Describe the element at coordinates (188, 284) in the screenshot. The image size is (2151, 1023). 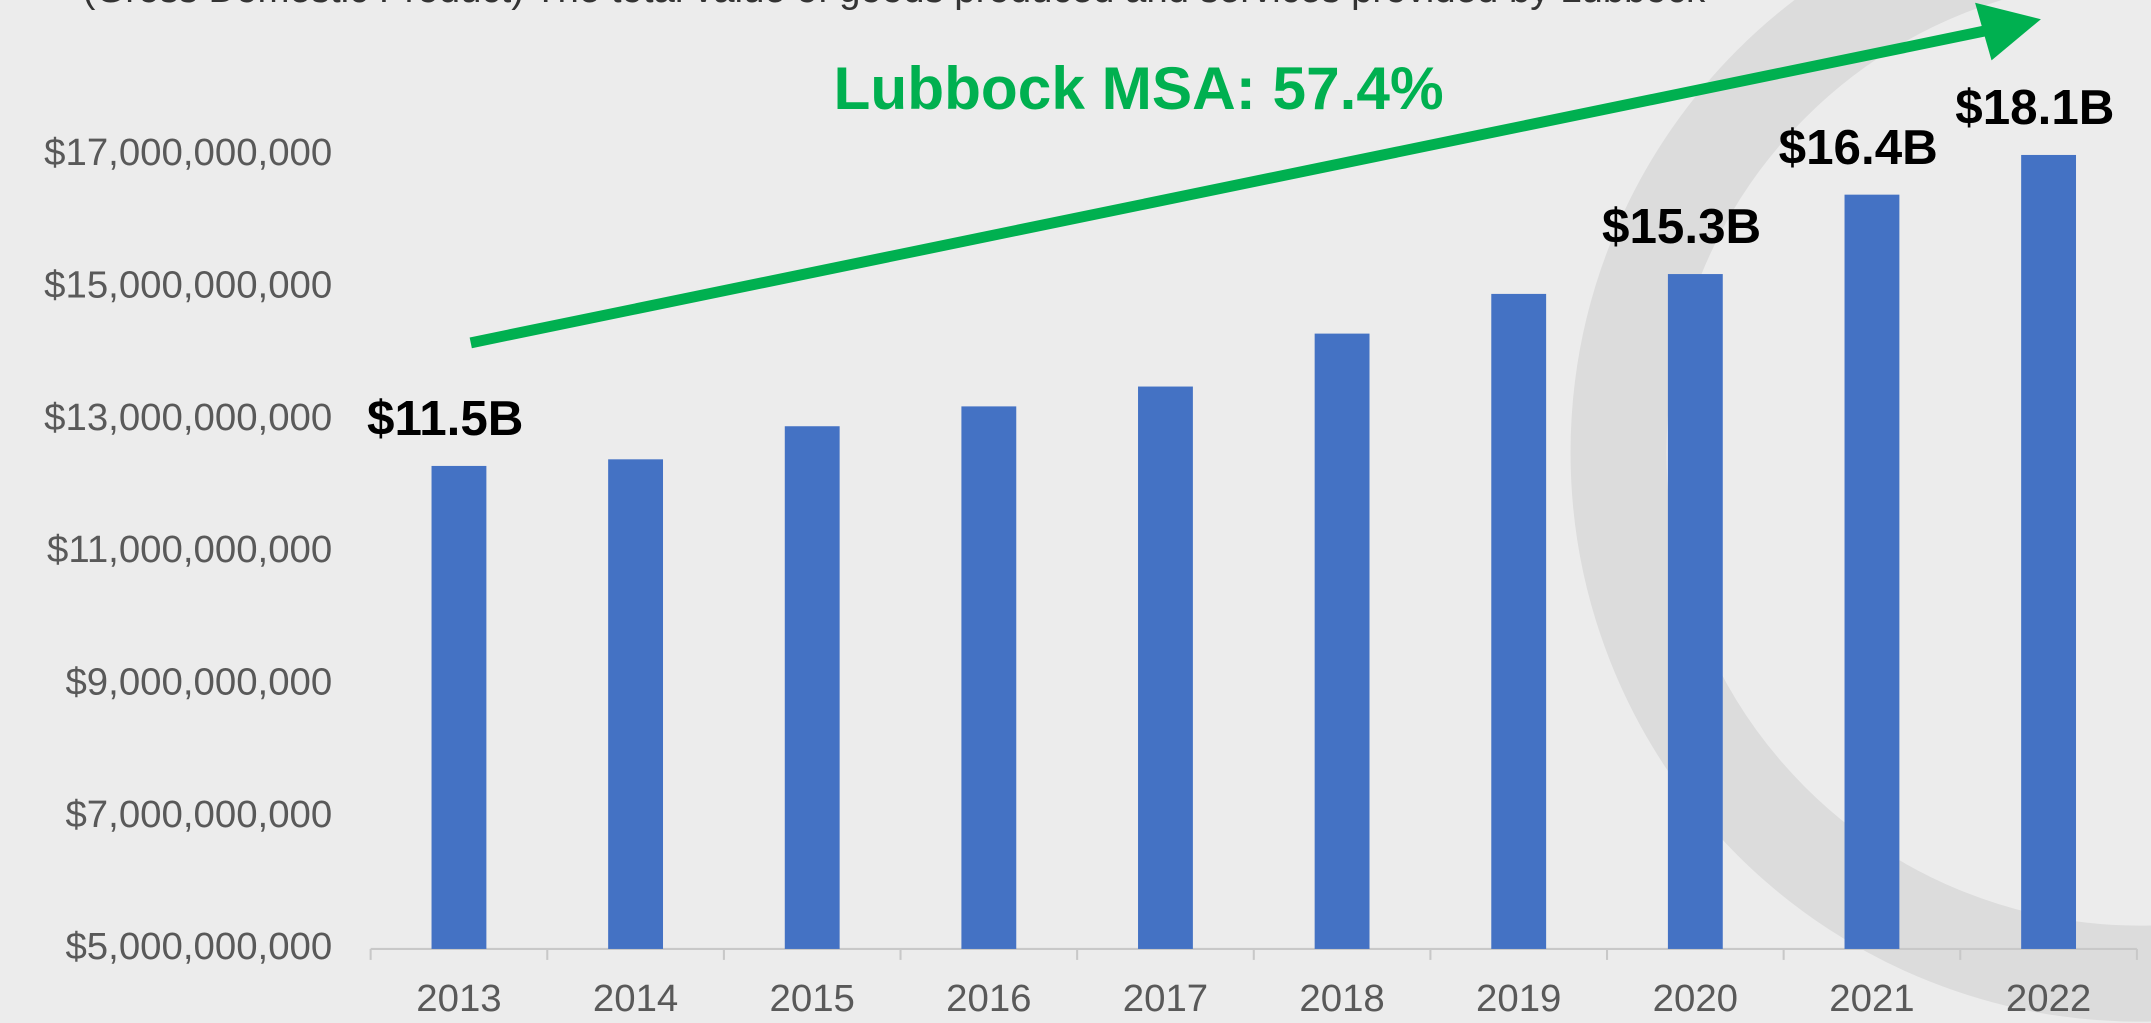
I see `y-tick-label: $15,000,000,000` at that location.